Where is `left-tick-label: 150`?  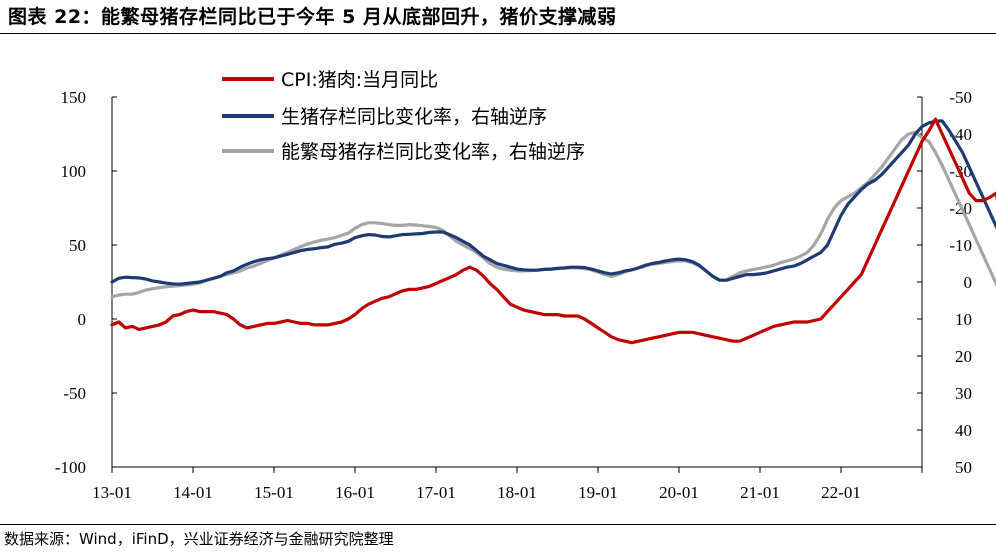
left-tick-label: 150 is located at coordinates (74, 97).